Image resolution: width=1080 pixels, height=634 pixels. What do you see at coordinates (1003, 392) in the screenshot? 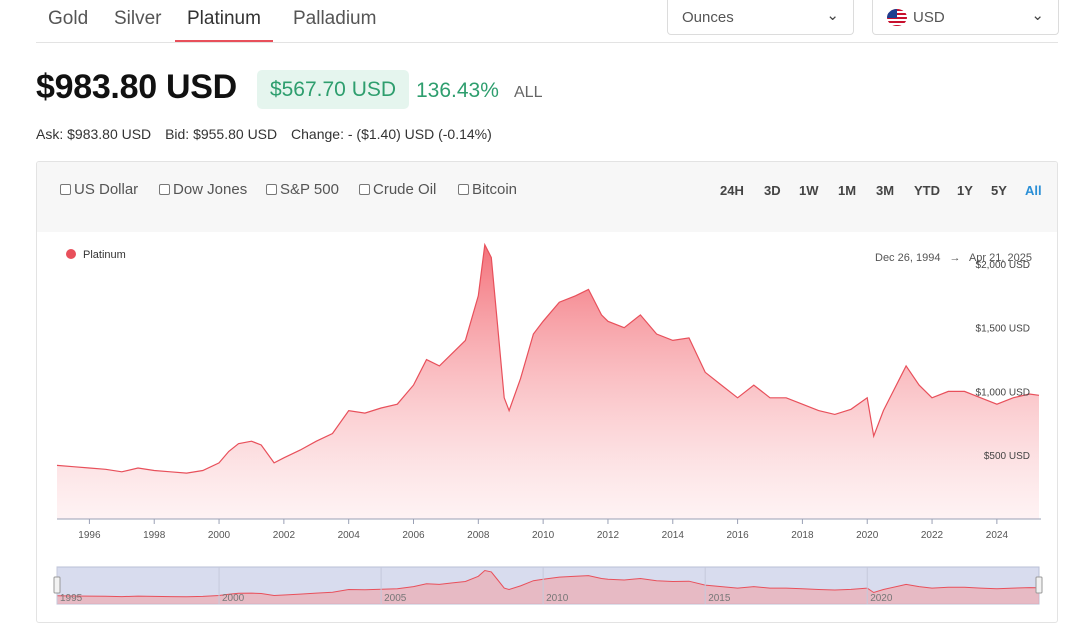
I see `y-tick-label: $1,000 USD` at bounding box center [1003, 392].